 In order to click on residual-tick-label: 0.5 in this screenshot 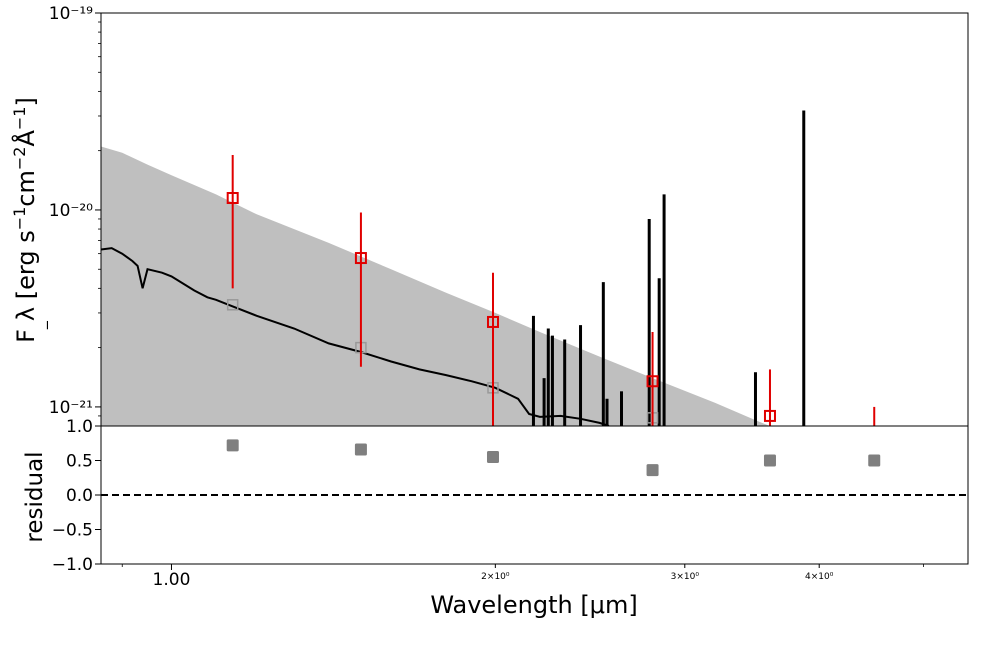, I will do `click(79, 462)`.